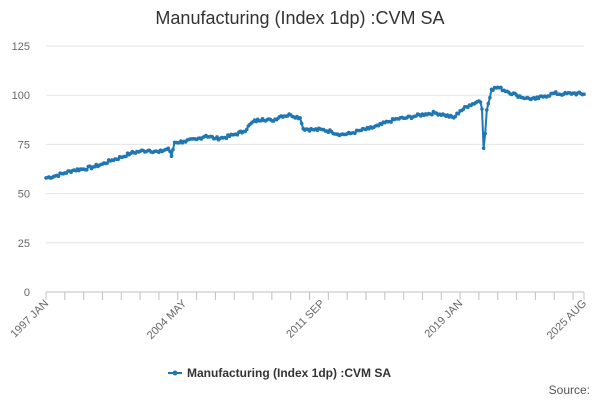 The height and width of the screenshot is (400, 600). What do you see at coordinates (21, 47) in the screenshot?
I see `y-tick-label: 125` at bounding box center [21, 47].